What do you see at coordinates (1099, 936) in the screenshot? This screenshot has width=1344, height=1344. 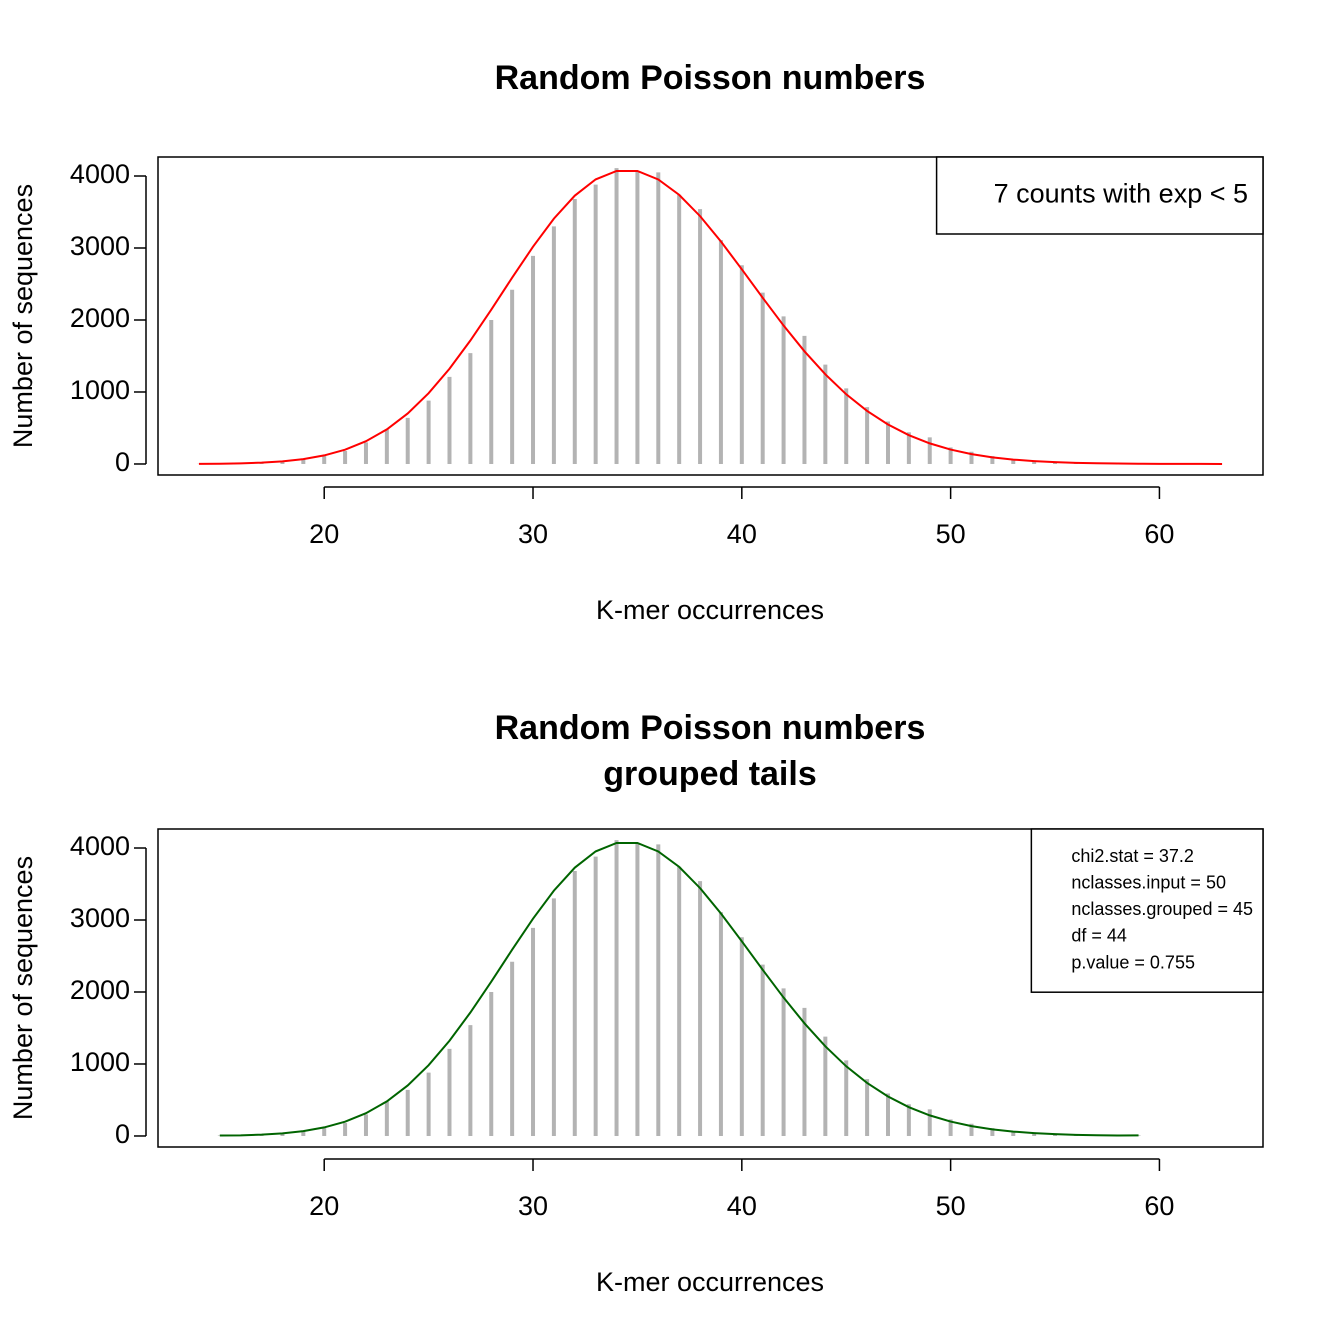 I see `legend-text: df = 44` at bounding box center [1099, 936].